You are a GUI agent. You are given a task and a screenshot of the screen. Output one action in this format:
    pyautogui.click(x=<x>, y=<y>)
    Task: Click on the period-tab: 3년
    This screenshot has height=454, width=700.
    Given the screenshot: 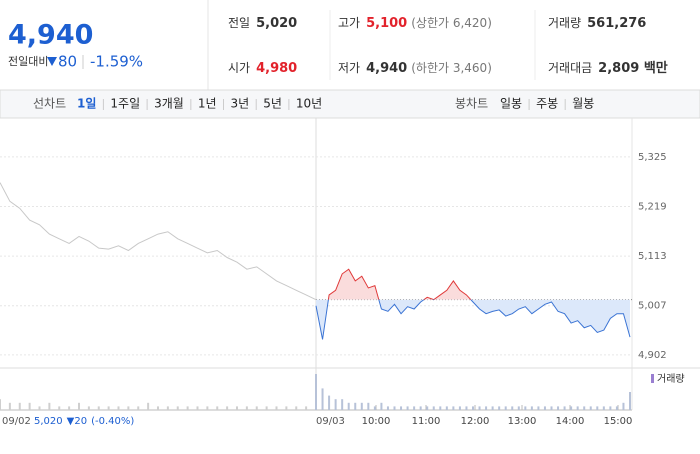 What is the action you would take?
    pyautogui.click(x=240, y=104)
    